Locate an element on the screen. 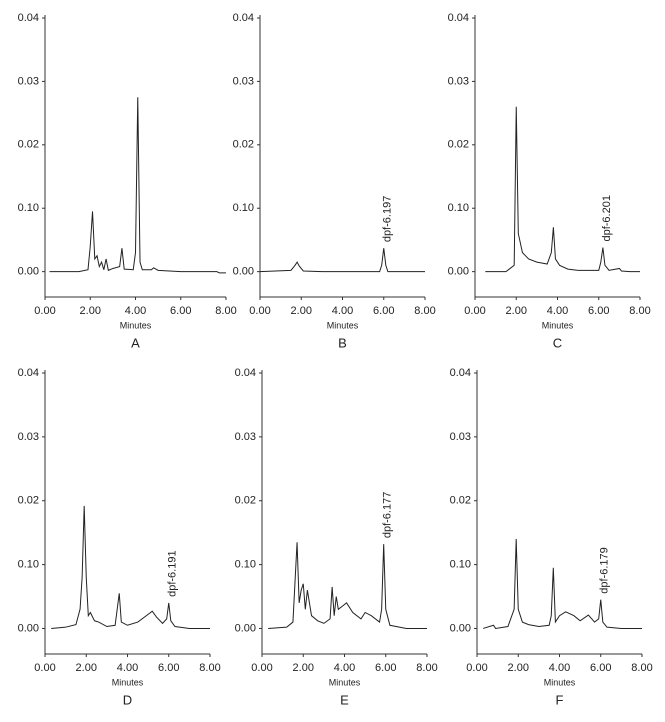 This screenshot has width=665, height=722. panel-caption: B is located at coordinates (342, 342).